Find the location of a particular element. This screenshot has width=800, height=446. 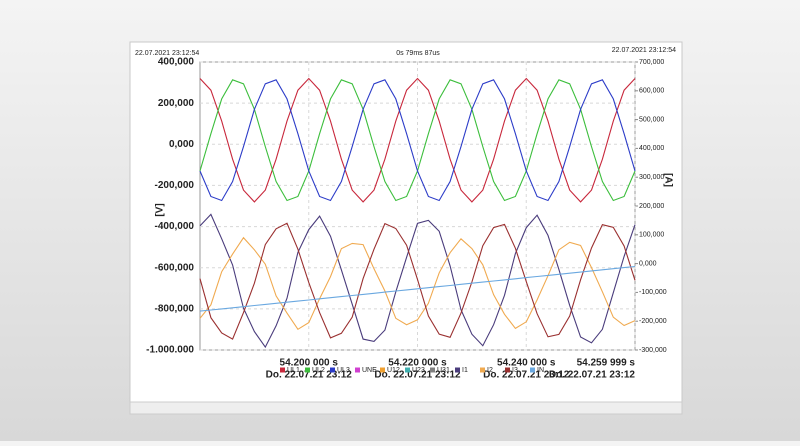

header-center: 0s 79ms 87us is located at coordinates (418, 53).